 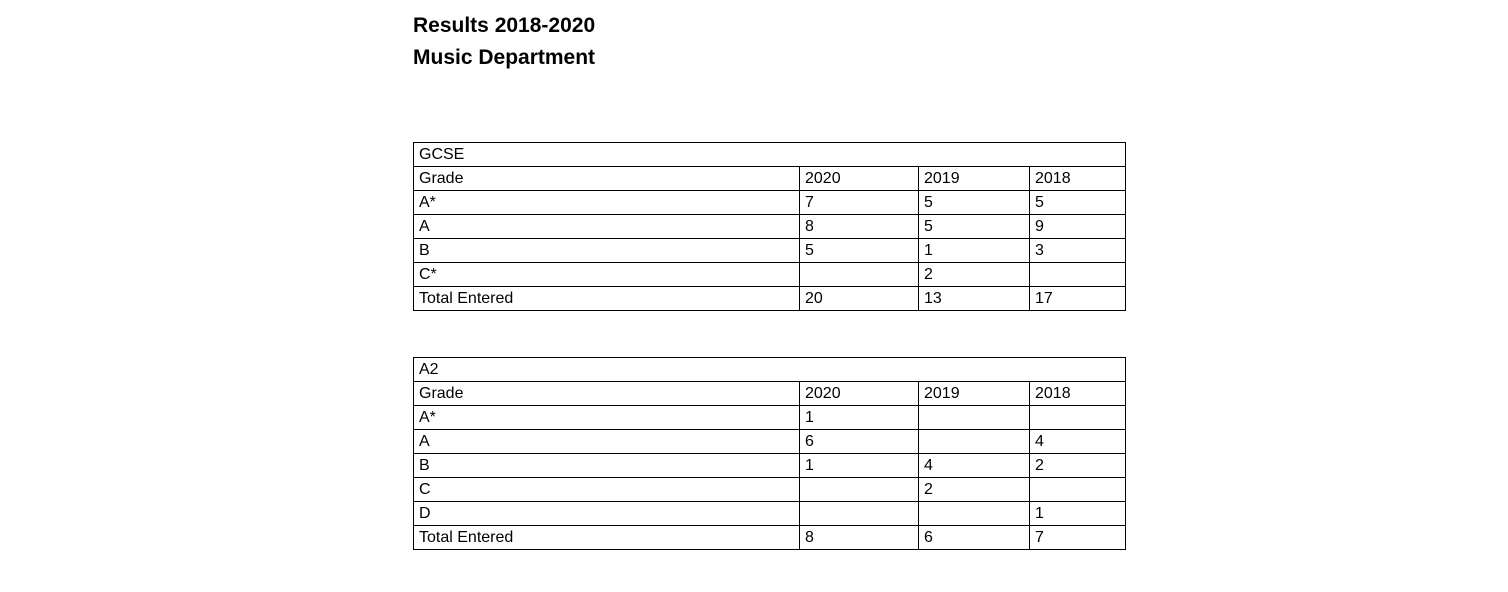 I want to click on page-title-line1: Results 2018-2020, so click(x=504, y=25).